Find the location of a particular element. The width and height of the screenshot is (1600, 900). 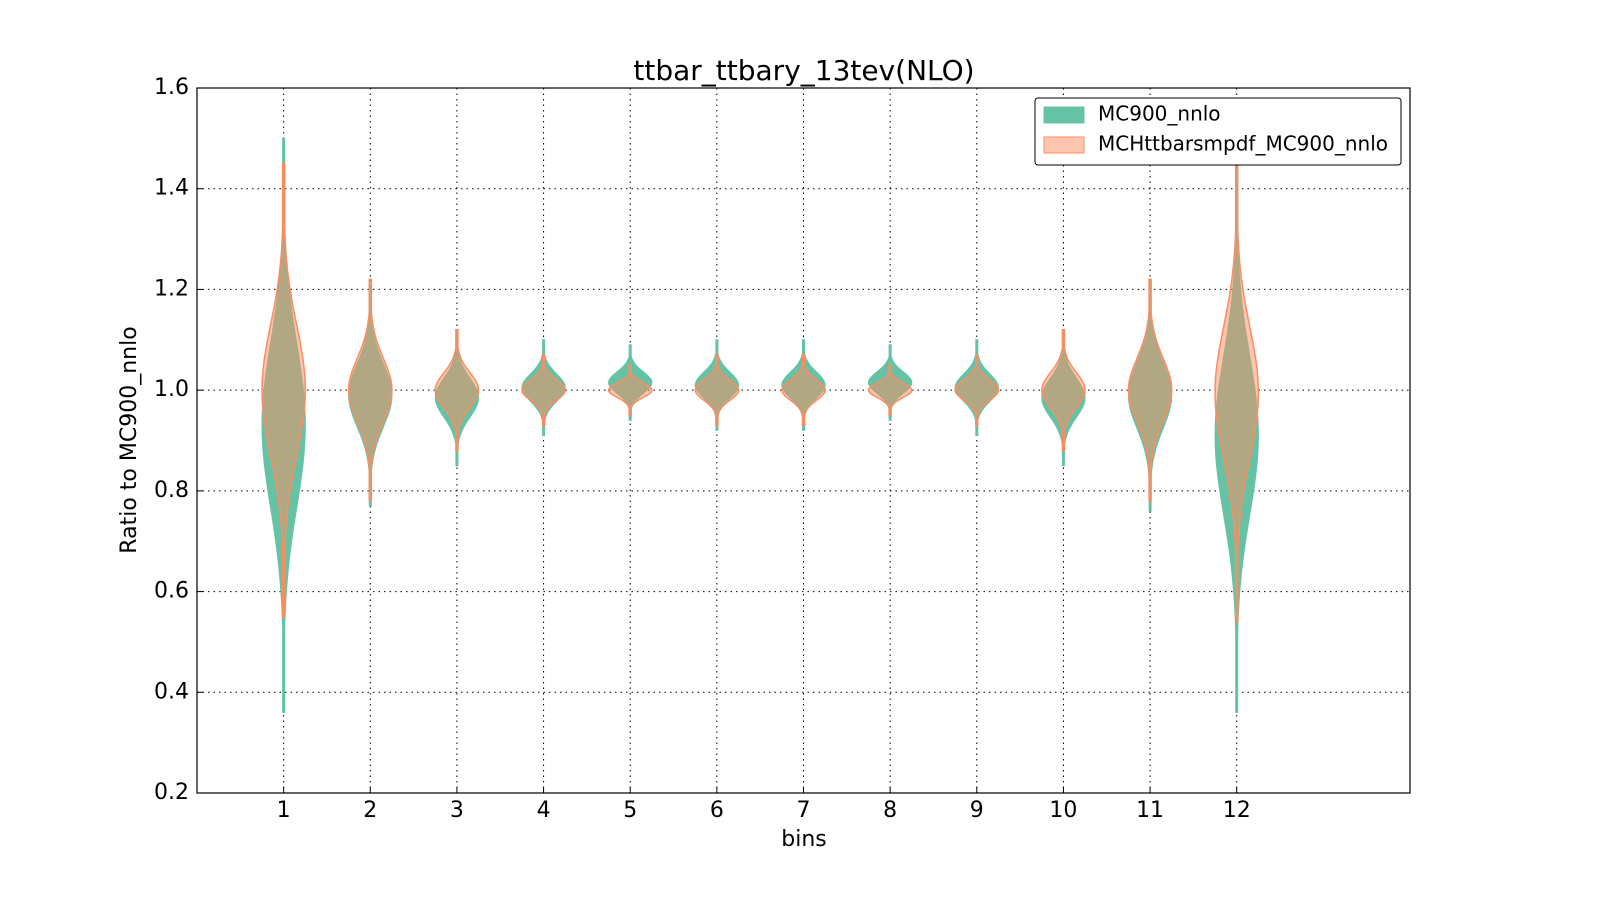

x-tick-label: 1 is located at coordinates (284, 810).